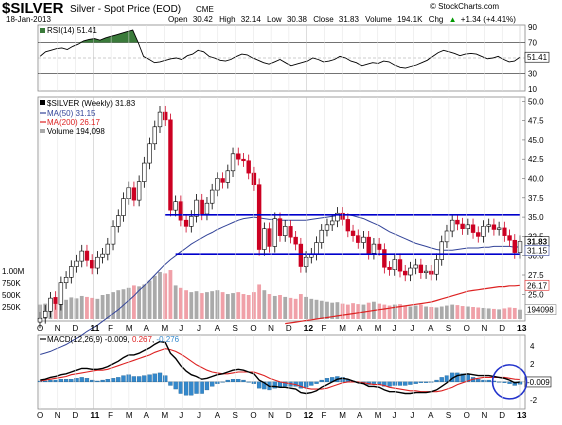 This screenshot has width=562, height=425. Describe the element at coordinates (40, 328) in the screenshot. I see `x-label-price-0: O` at that location.